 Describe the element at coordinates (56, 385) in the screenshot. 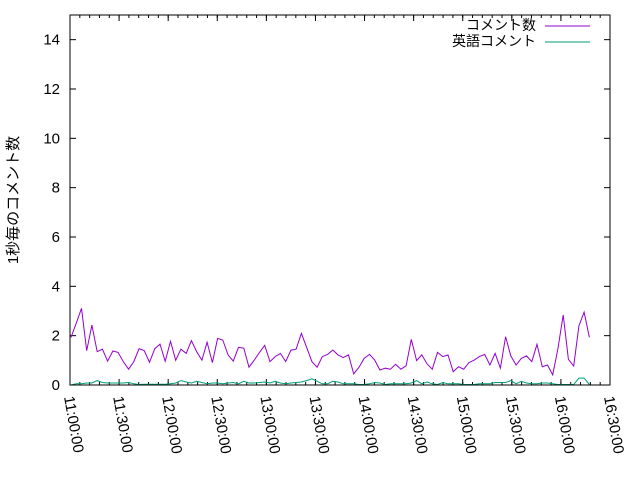

I see `y-tick-label: 0` at that location.